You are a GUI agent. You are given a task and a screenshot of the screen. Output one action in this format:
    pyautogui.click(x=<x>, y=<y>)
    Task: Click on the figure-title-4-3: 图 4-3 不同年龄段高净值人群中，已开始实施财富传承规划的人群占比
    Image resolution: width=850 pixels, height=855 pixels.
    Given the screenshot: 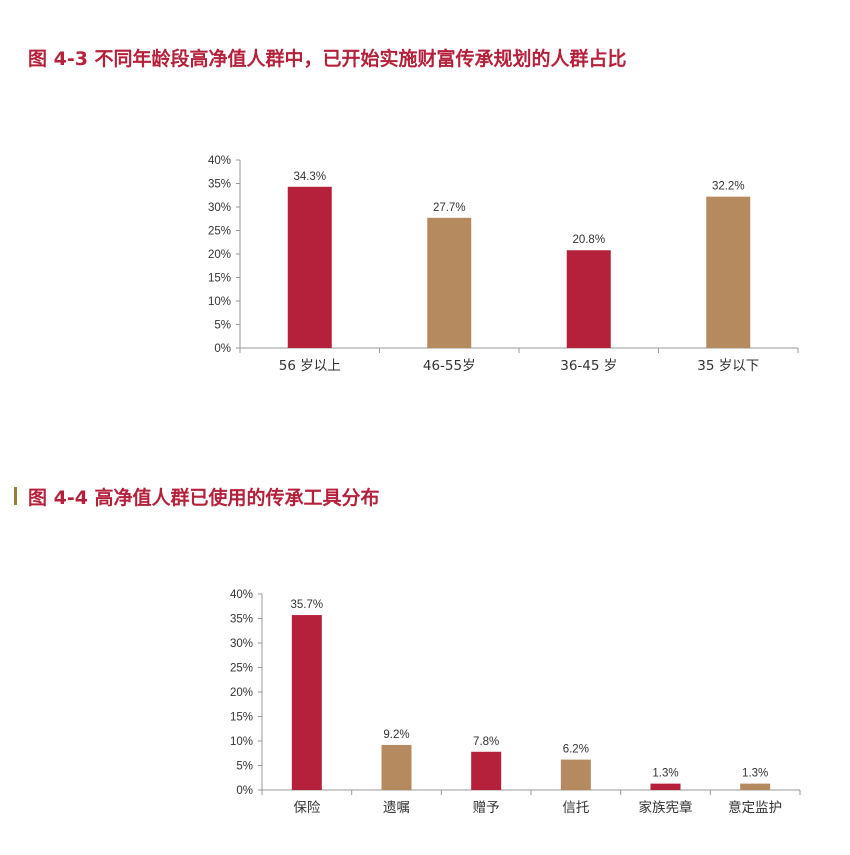 What is the action you would take?
    pyautogui.click(x=327, y=59)
    